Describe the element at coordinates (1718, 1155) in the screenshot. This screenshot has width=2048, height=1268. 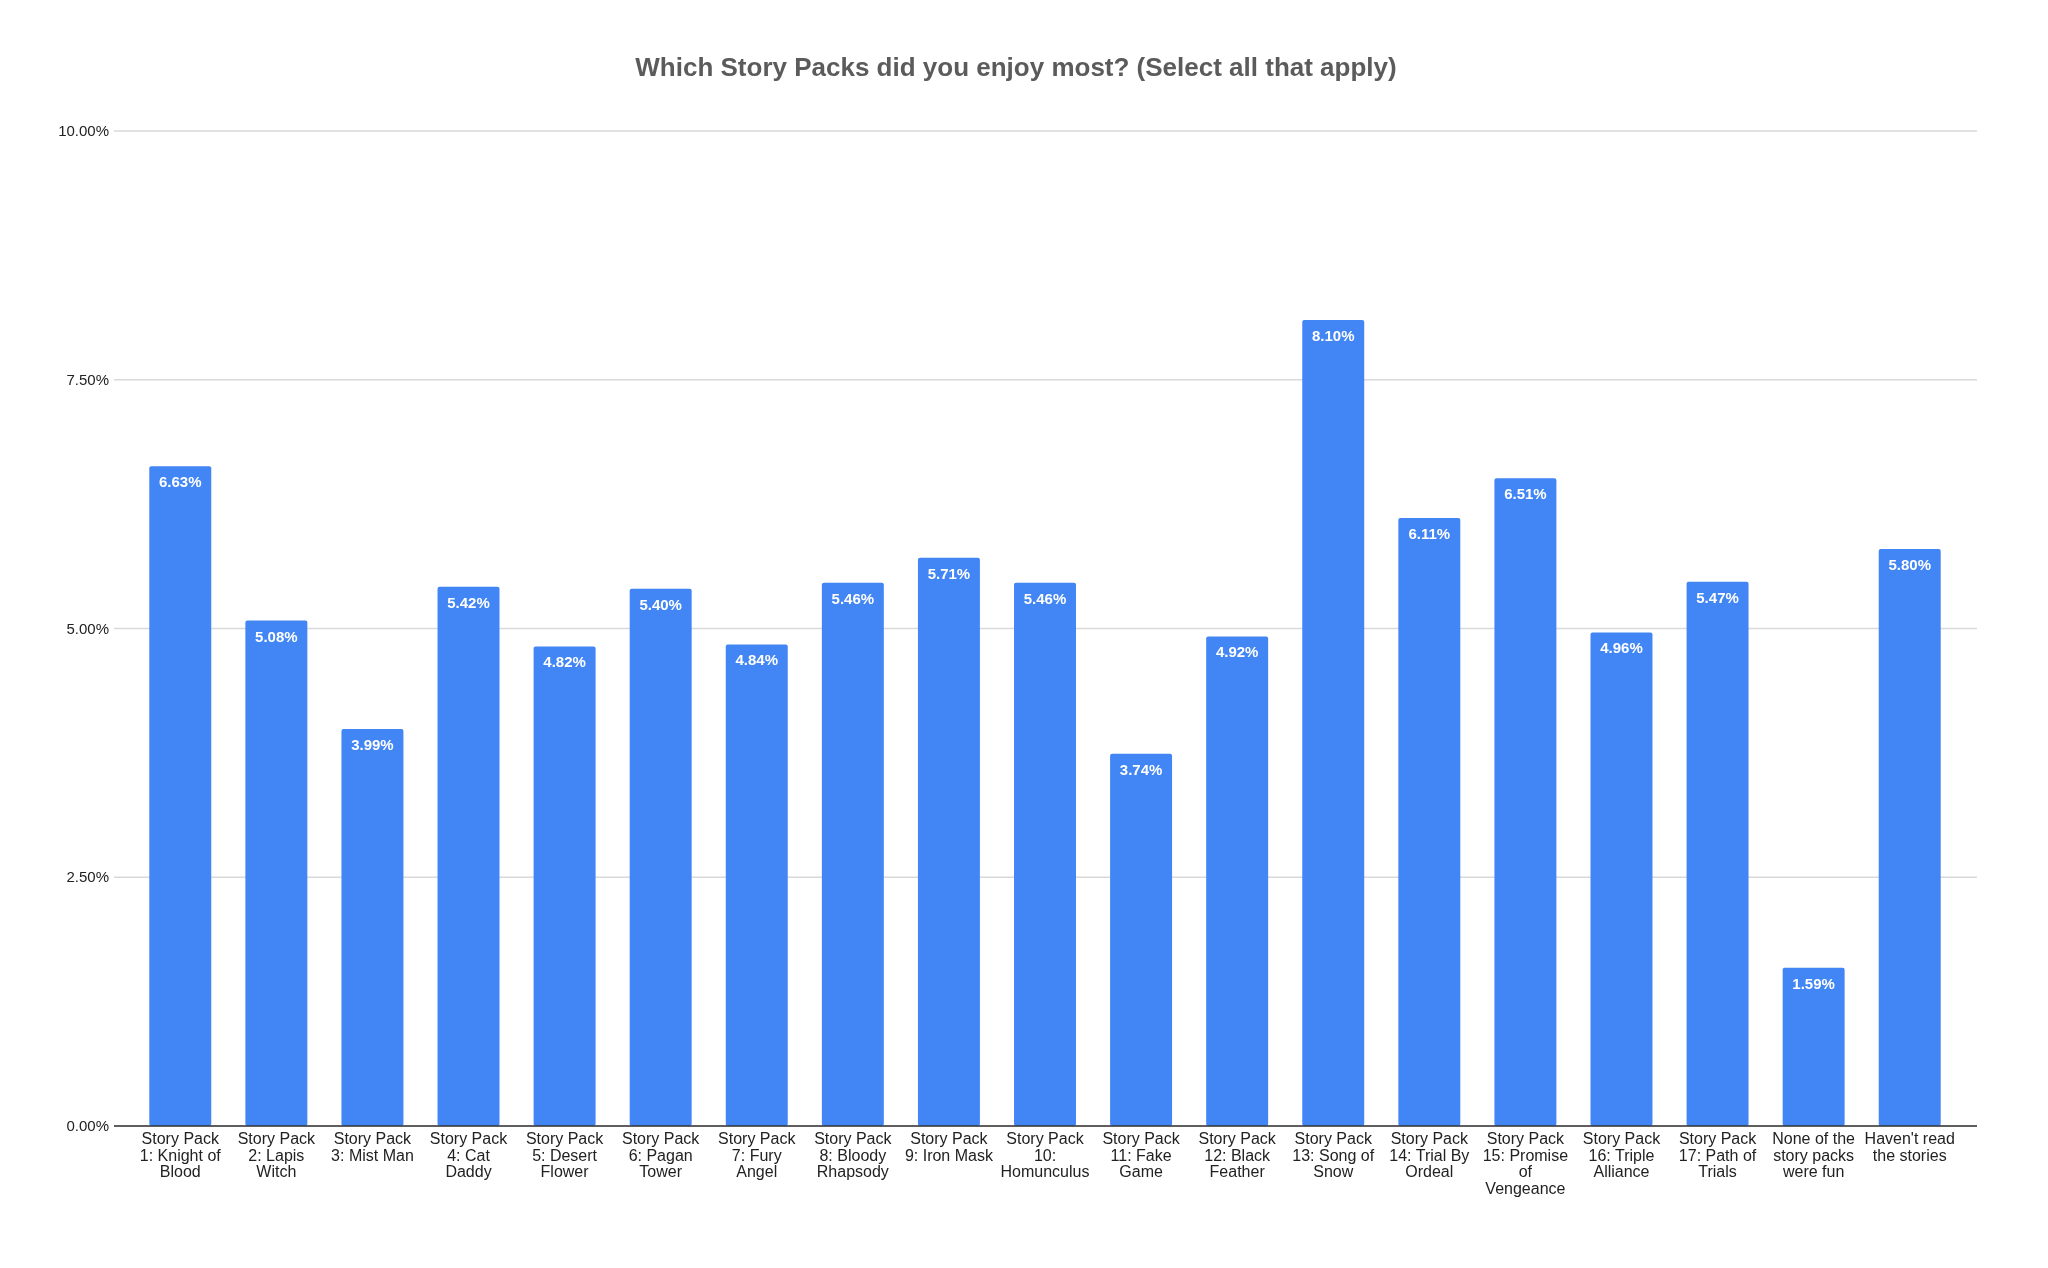
I see `x-tick-label: Story Pack 17: Path of Trials` at that location.